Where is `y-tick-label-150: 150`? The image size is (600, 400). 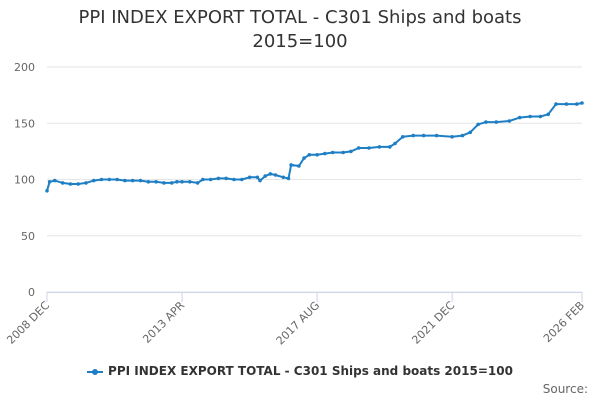 y-tick-label-150: 150 is located at coordinates (24, 123).